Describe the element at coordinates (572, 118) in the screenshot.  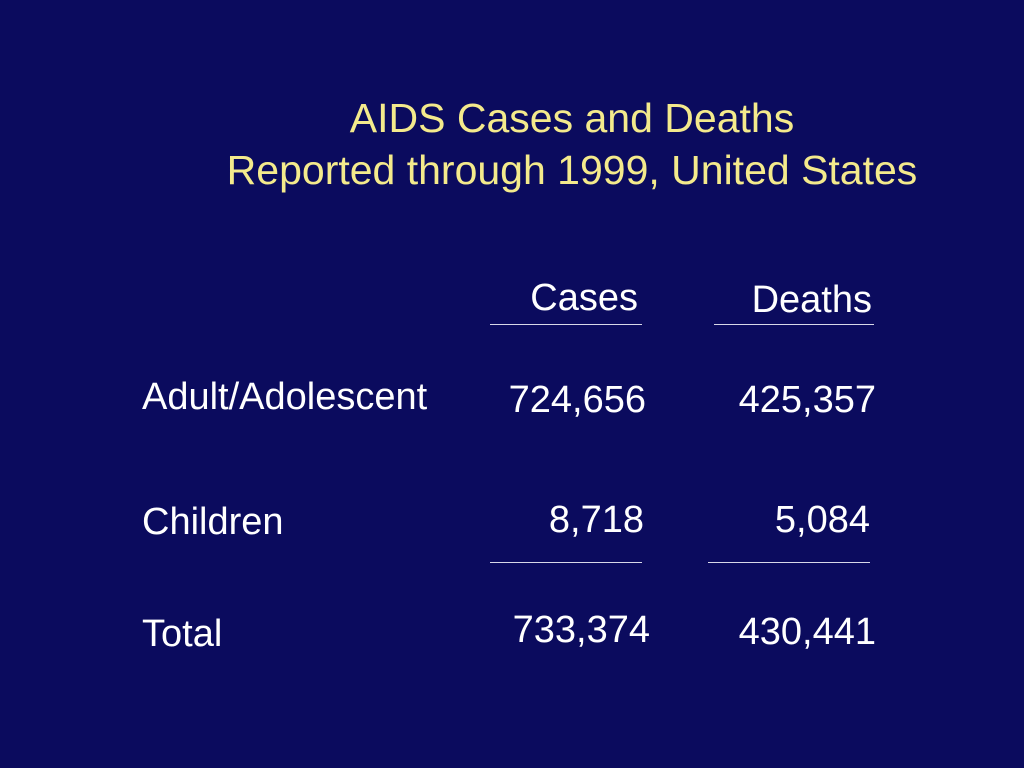
I see `slide-title: AIDS Cases and Deaths` at that location.